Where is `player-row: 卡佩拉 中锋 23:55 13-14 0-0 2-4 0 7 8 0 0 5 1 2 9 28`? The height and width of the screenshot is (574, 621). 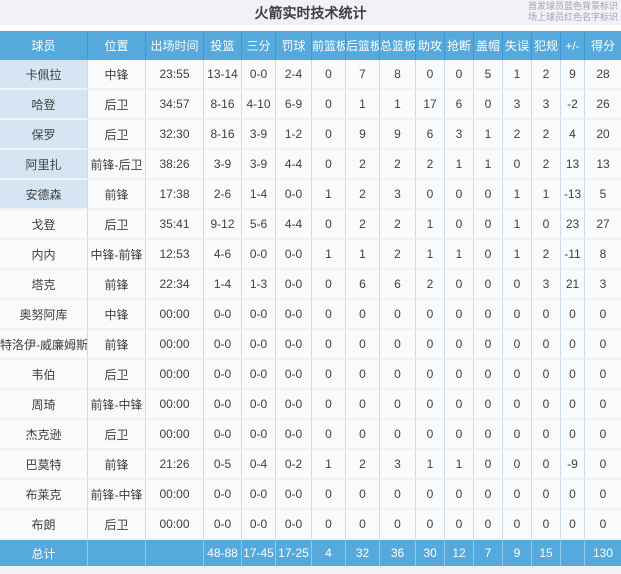
player-row: 卡佩拉 中锋 23:55 13-14 0-0 2-4 0 7 8 0 0 5 1 2 9 28 is located at coordinates (310, 75).